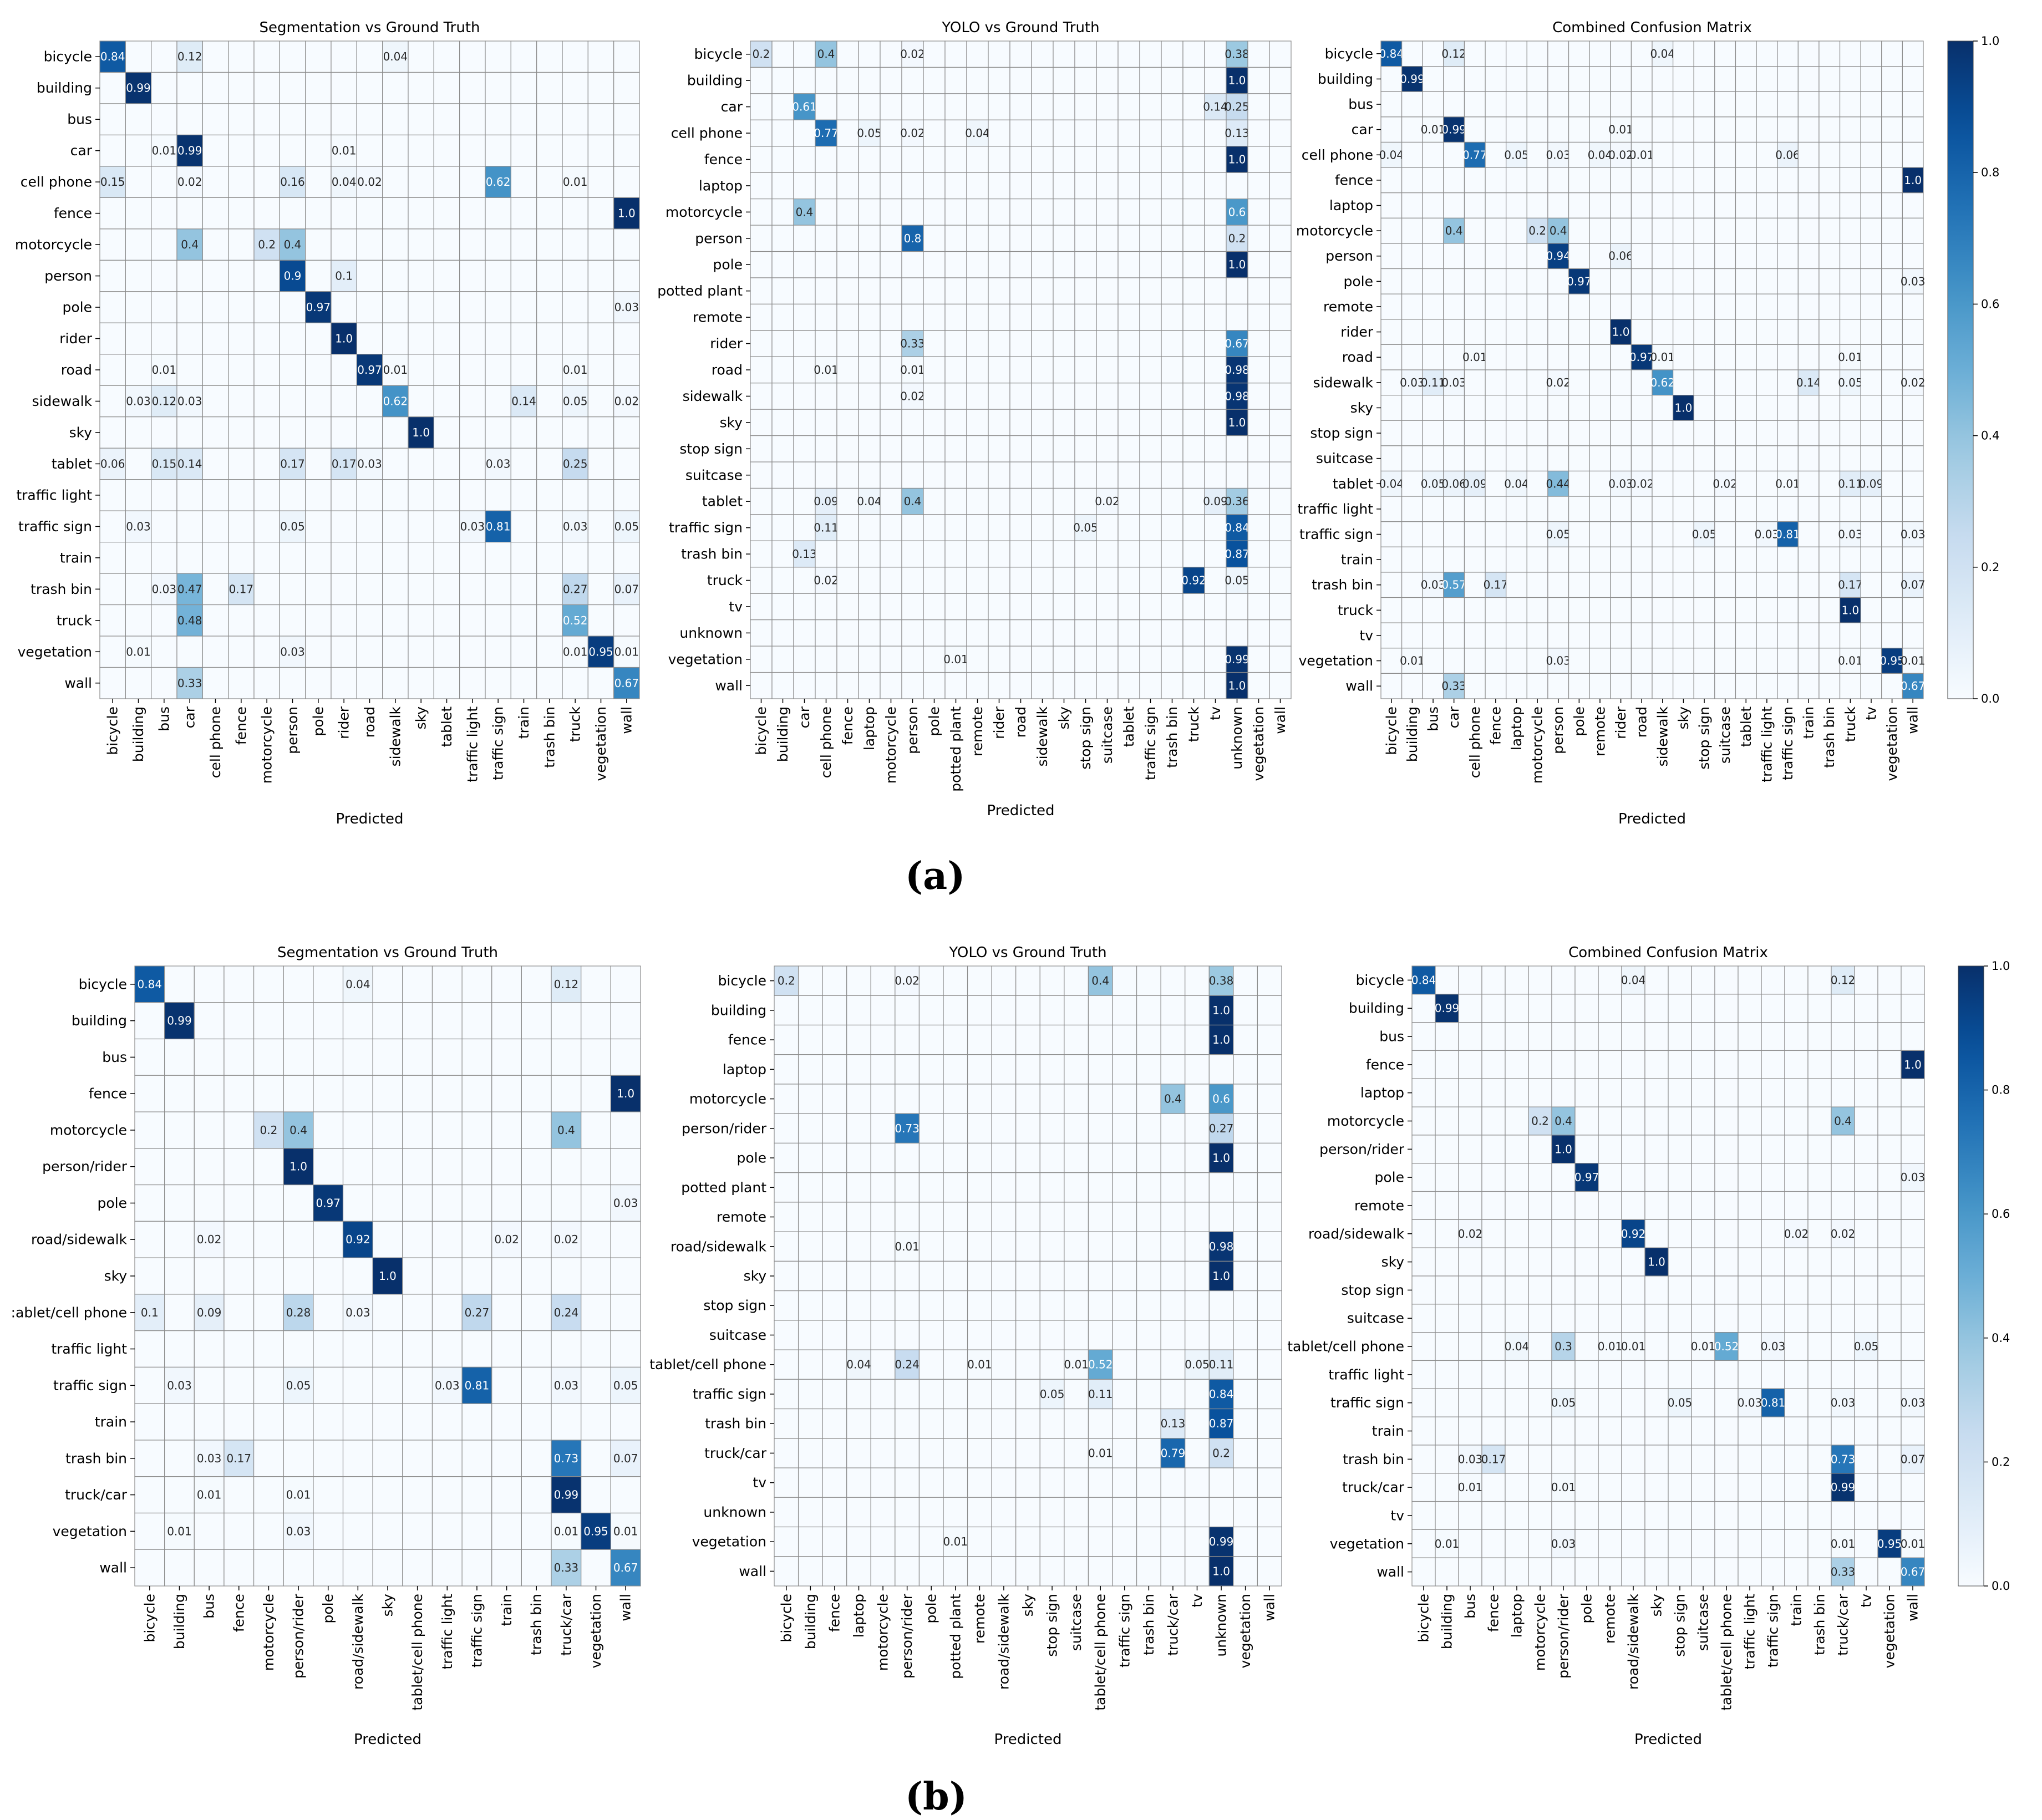 The width and height of the screenshot is (2042, 1820). Describe the element at coordinates (980, 1619) in the screenshot. I see `x-tick-label-remote: remote` at that location.